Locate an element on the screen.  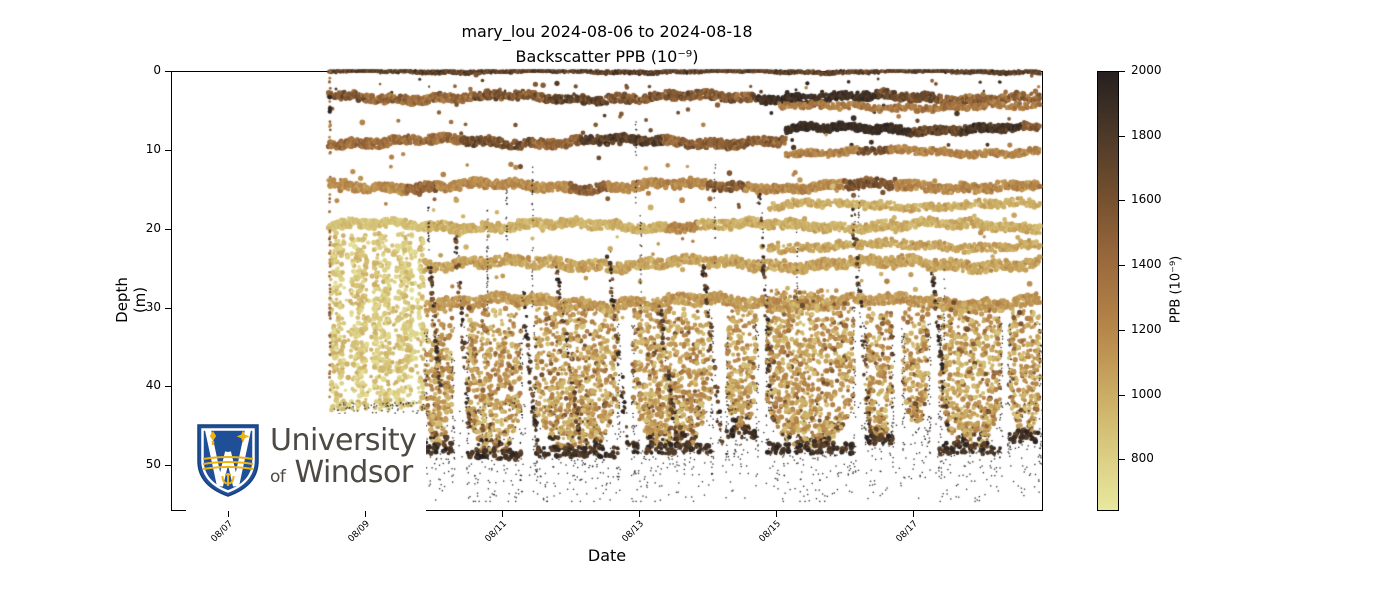
logo-line1: University is located at coordinates (343, 440).